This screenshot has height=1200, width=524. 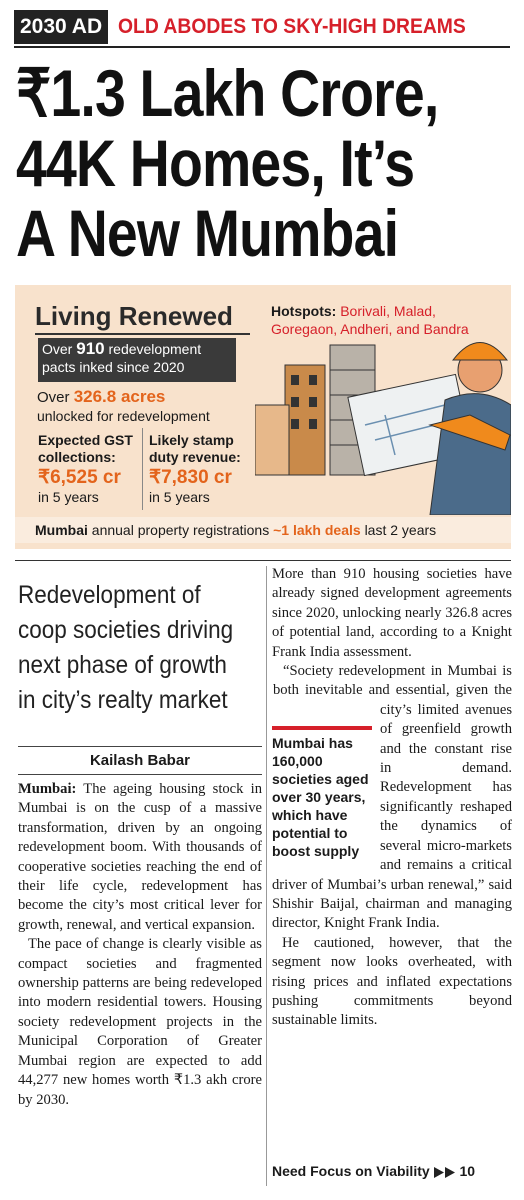 I want to click on jump-page: 10, so click(x=467, y=1171).